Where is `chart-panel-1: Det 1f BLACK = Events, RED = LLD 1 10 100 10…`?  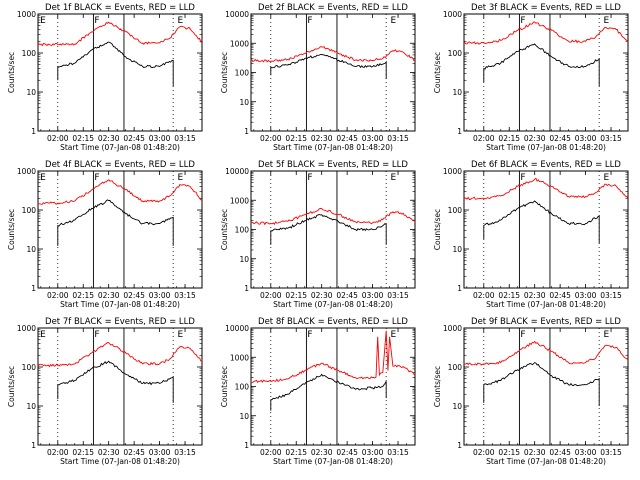 chart-panel-1: Det 1f BLACK = Events, RED = LLD 1 10 100 10… is located at coordinates (105, 77).